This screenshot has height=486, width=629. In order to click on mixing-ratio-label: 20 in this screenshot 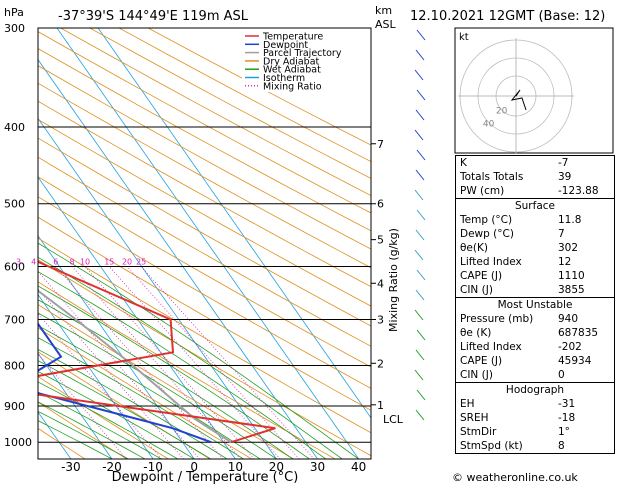, I will do `click(127, 261)`.